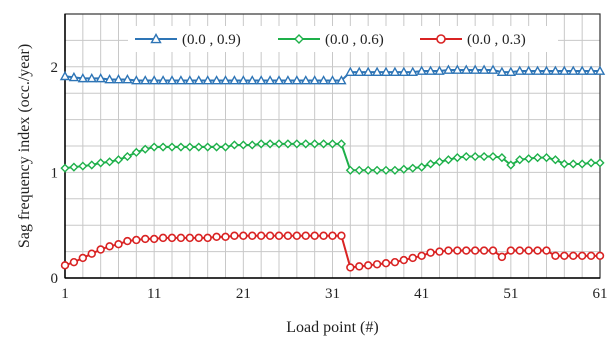 The height and width of the screenshot is (338, 608). What do you see at coordinates (473, 40) in the screenshot?
I see `legend-entry-3: (0.0 , 0.3)` at bounding box center [473, 40].